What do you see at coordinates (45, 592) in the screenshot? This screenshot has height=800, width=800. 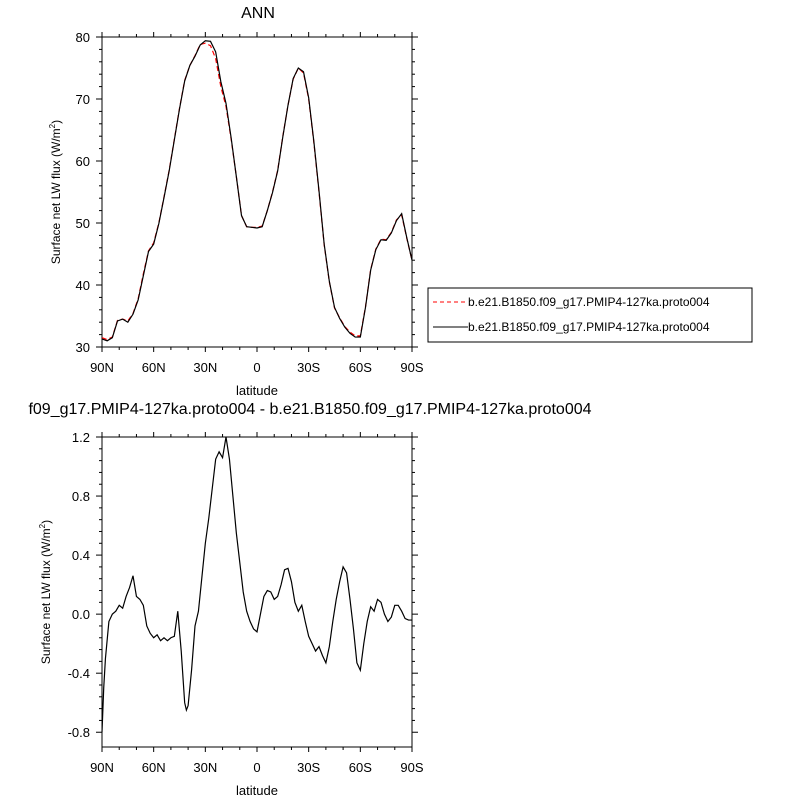 I see `bottom-y-axis-label: Surface net LW flux (W/m2)` at bounding box center [45, 592].